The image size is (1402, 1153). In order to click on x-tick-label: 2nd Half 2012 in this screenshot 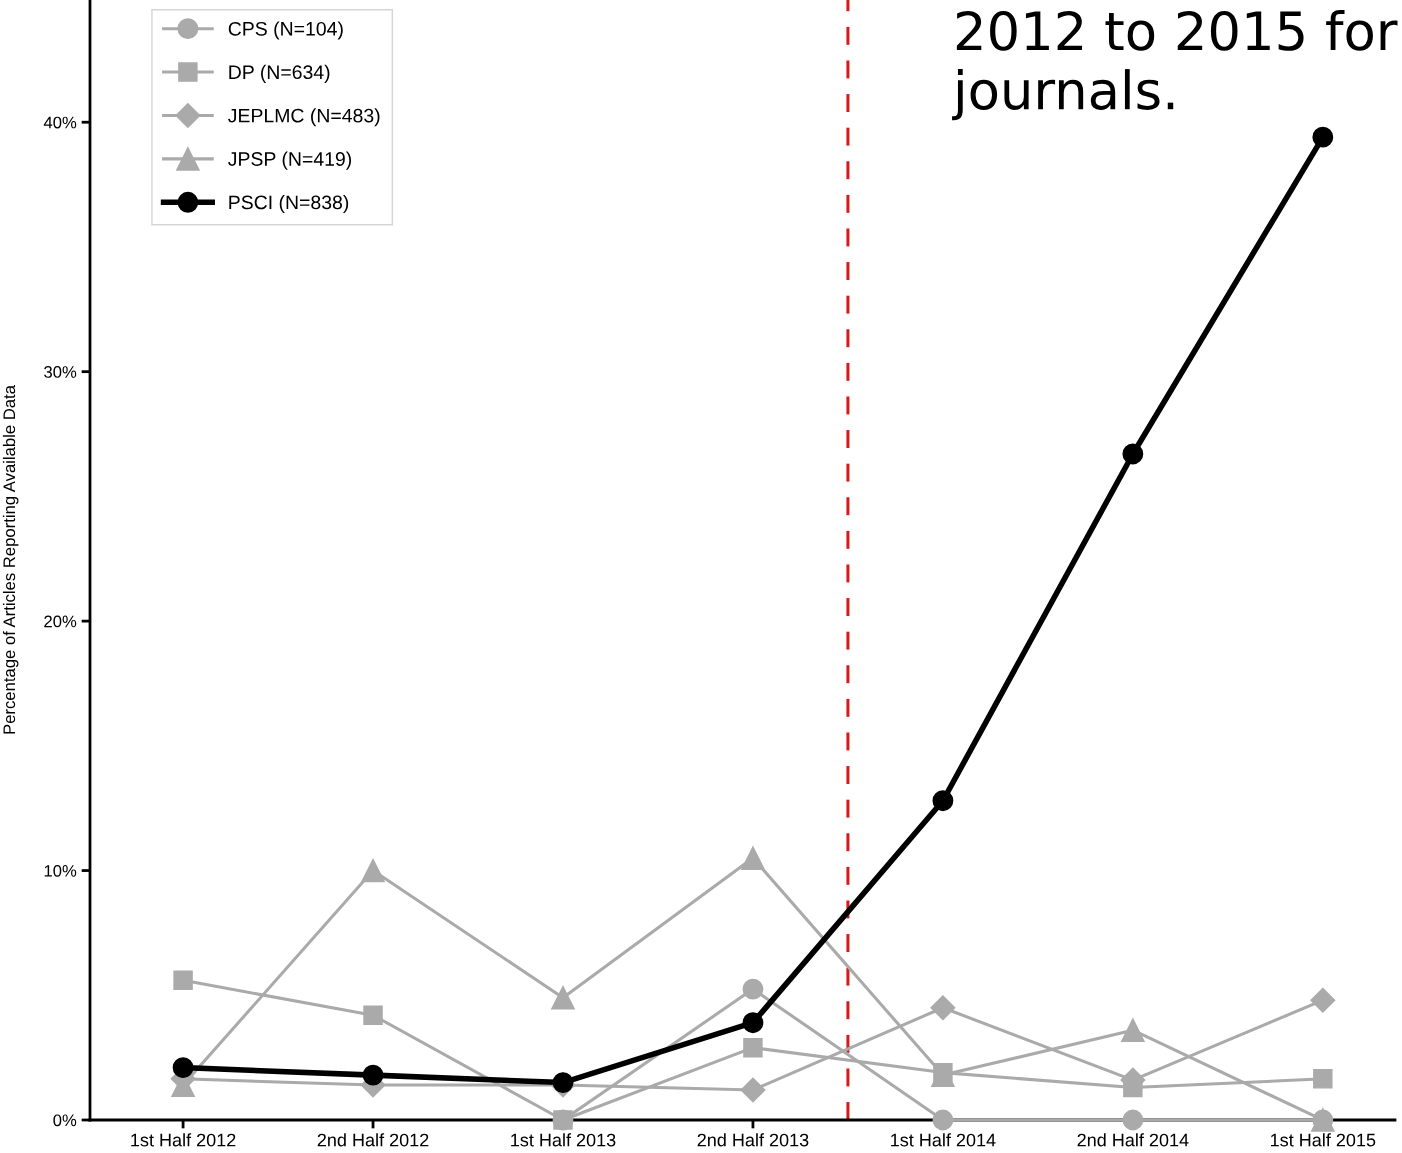, I will do `click(373, 1140)`.